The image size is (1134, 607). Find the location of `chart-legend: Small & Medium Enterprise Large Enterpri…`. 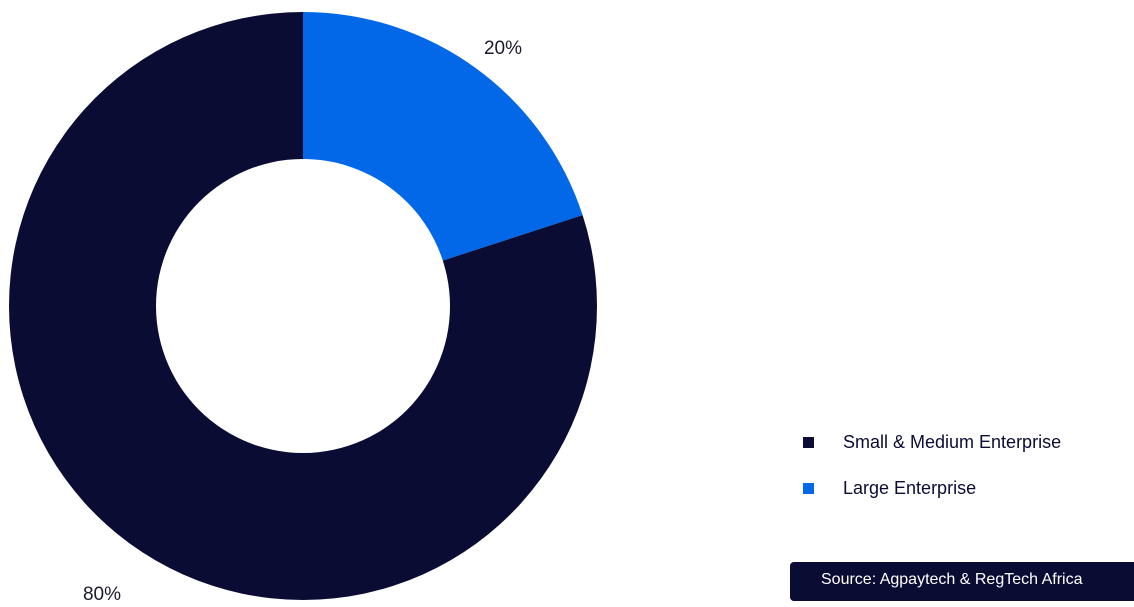

chart-legend: Small & Medium Enterprise Large Enterpri… is located at coordinates (968, 476).